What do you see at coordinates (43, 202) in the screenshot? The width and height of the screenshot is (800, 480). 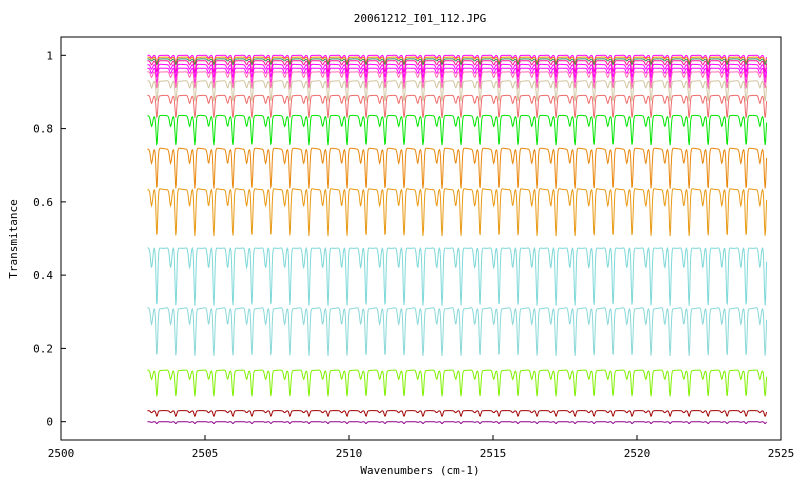 I see `y-tick-label: 0.6` at bounding box center [43, 202].